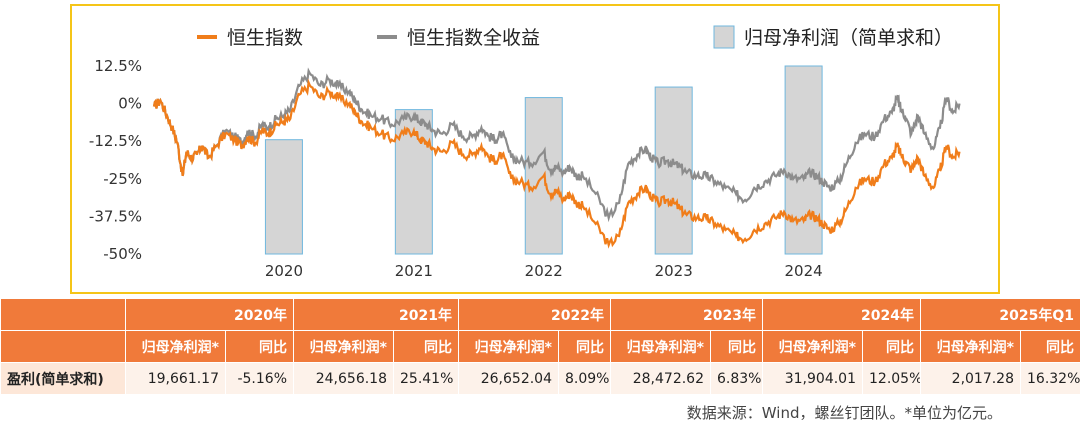 This screenshot has width=1080, height=427. What do you see at coordinates (63, 314) in the screenshot?
I see `table-corner` at bounding box center [63, 314].